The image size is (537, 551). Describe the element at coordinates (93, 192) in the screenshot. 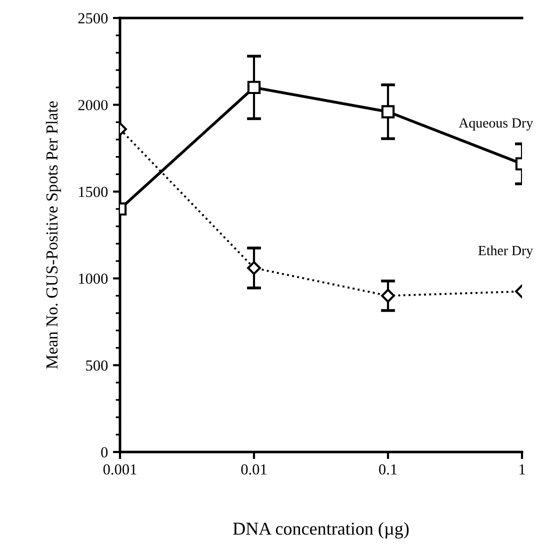

I see `y-tick-label: 1500` at that location.